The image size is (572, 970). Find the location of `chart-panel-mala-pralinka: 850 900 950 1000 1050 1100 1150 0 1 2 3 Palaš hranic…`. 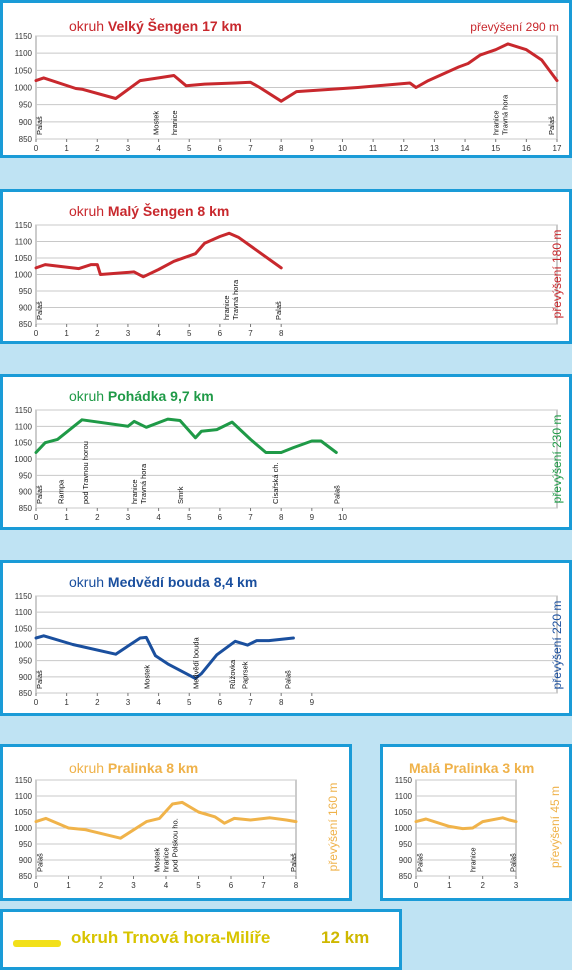

chart-panel-mala-pralinka: 850 900 950 1000 1050 1100 1150 0 1 2 3 Palaš hranic… is located at coordinates (476, 822).